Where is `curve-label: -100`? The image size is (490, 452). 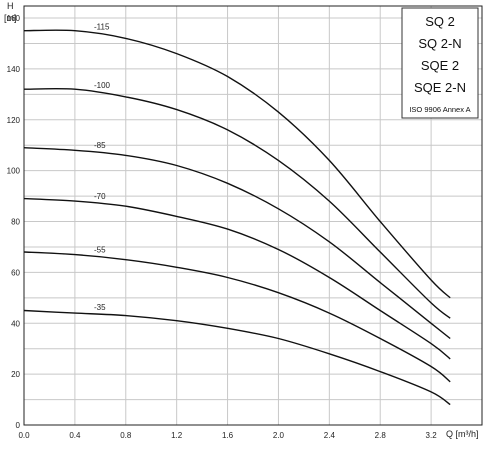
curve-label: -100 is located at coordinates (102, 85).